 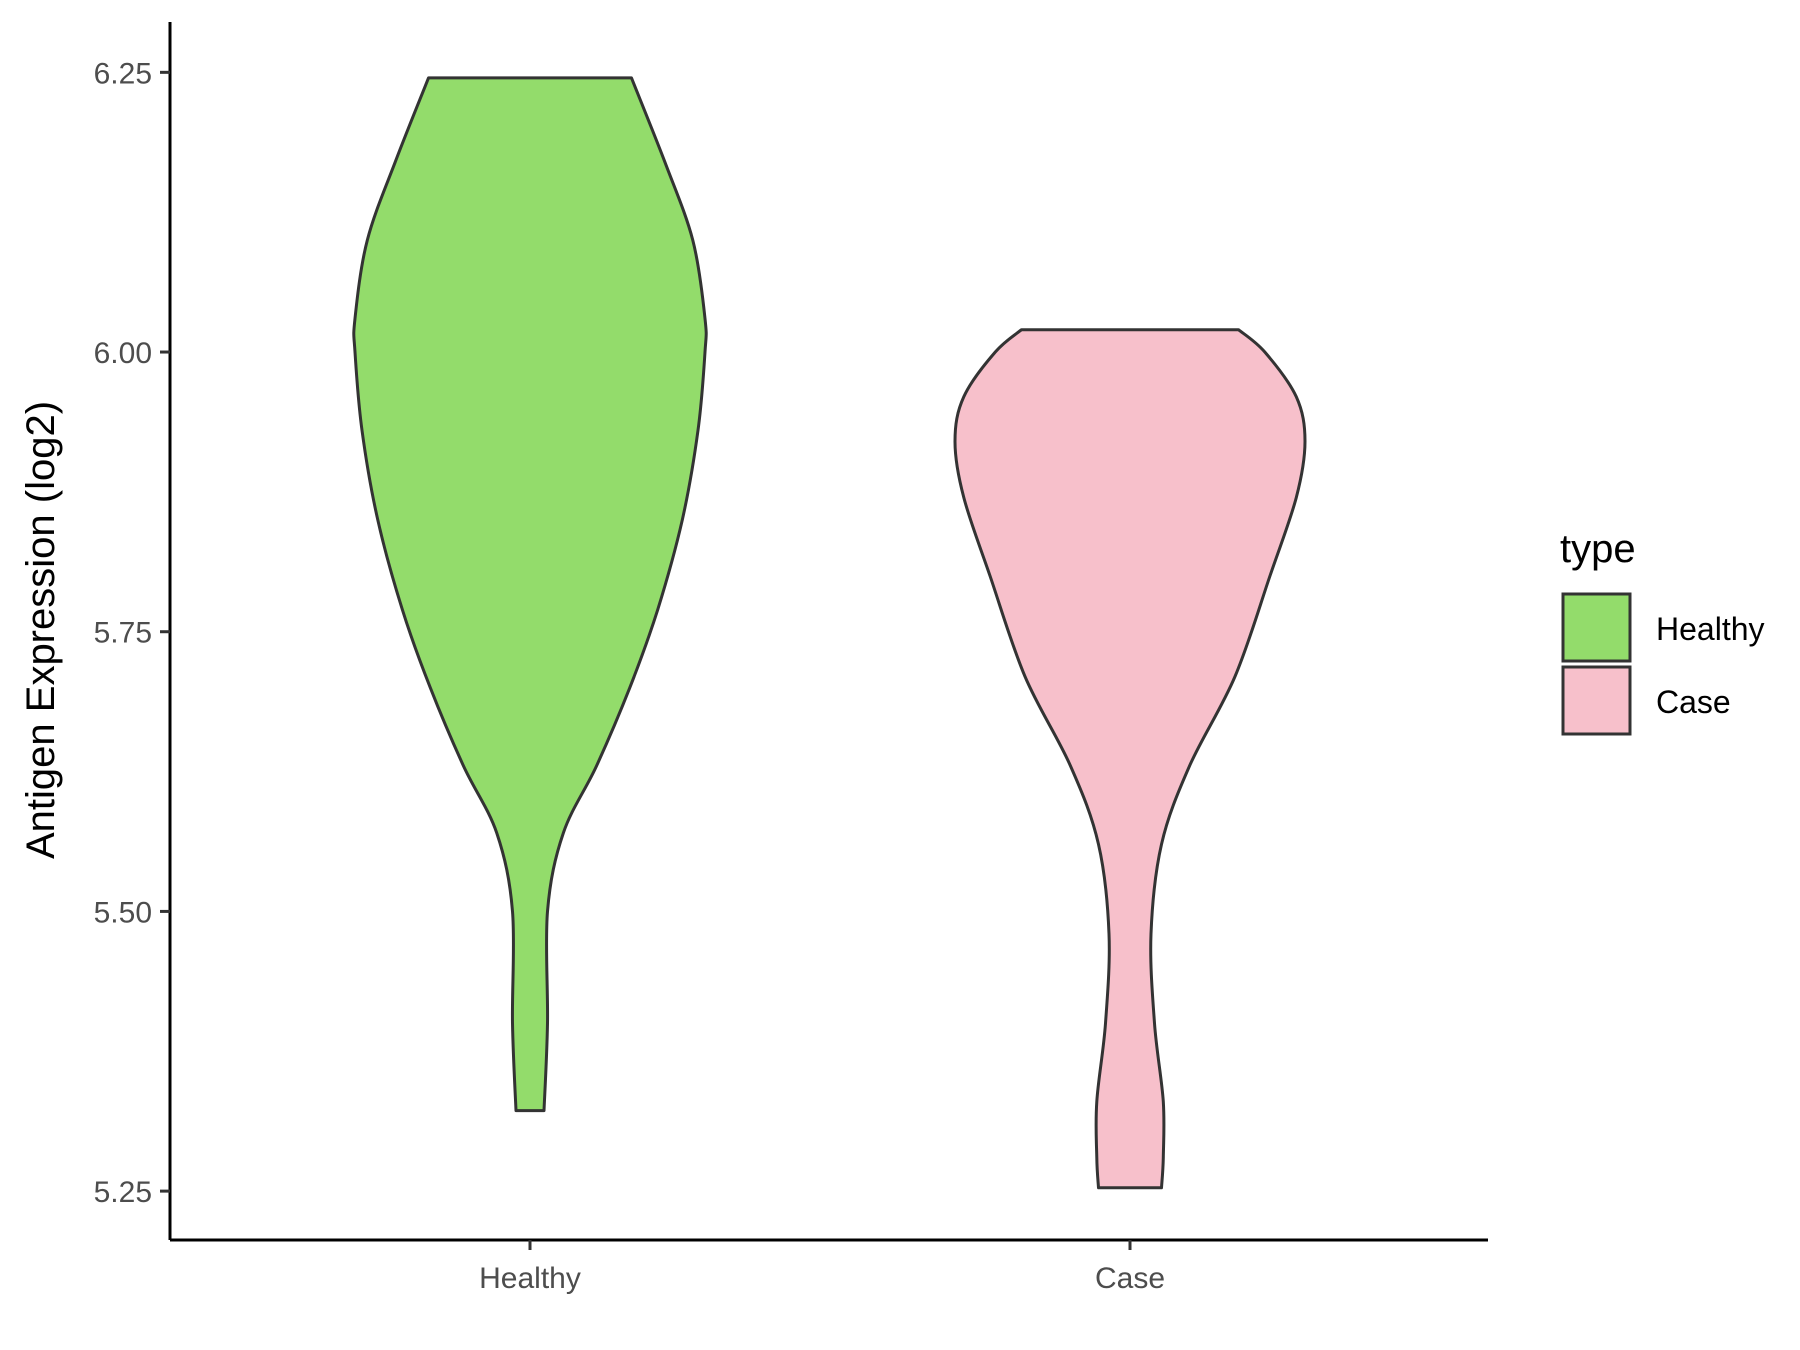 What do you see at coordinates (1598, 549) in the screenshot?
I see `legend-title: type` at bounding box center [1598, 549].